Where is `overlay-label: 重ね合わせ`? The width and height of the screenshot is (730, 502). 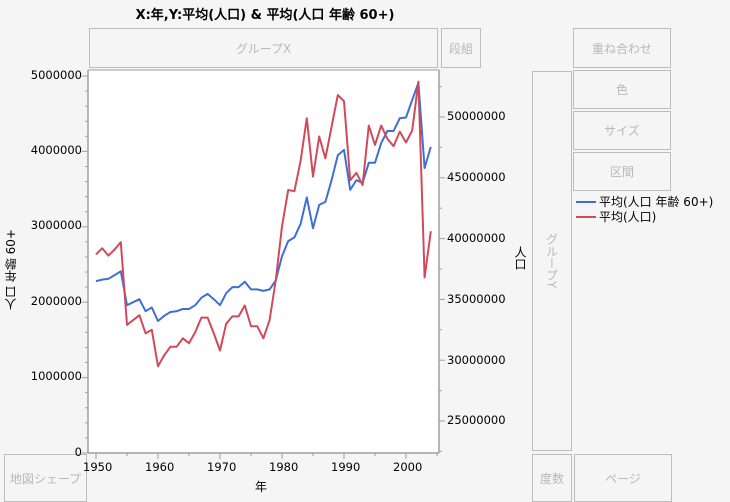
overlay-label: 重ね合わせ is located at coordinates (621, 48).